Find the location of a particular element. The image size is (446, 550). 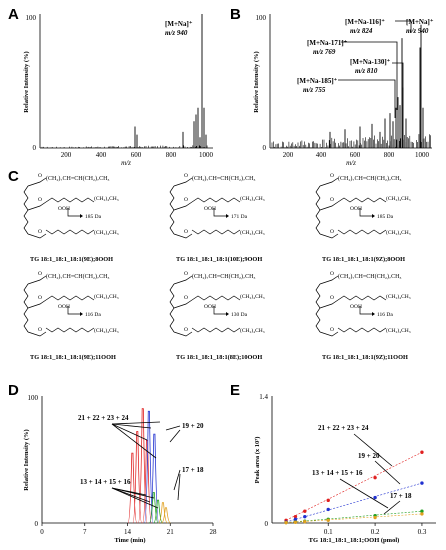

x-tick-label: 0.3 is located at coordinates (422, 532).